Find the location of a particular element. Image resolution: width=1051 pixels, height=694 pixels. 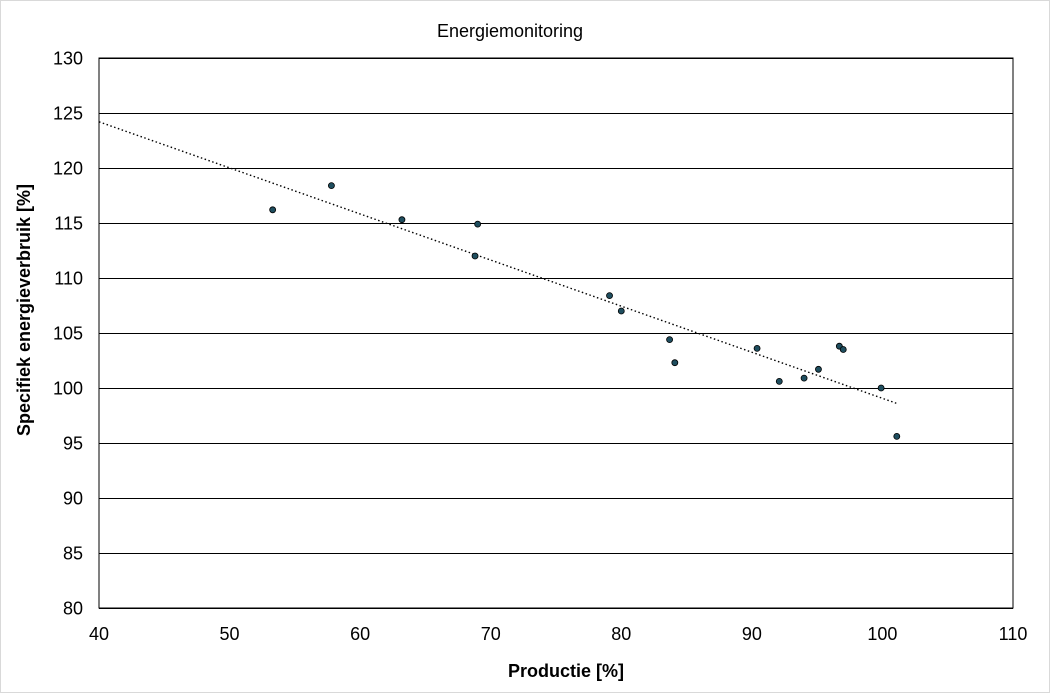

y-tick-label: 120 is located at coordinates (68, 169).